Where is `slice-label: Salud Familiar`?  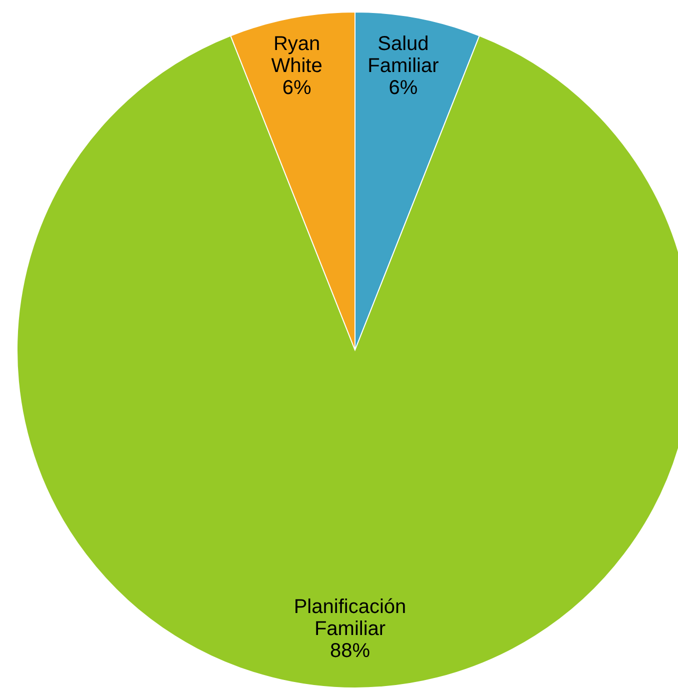 slice-label: Salud Familiar is located at coordinates (404, 55).